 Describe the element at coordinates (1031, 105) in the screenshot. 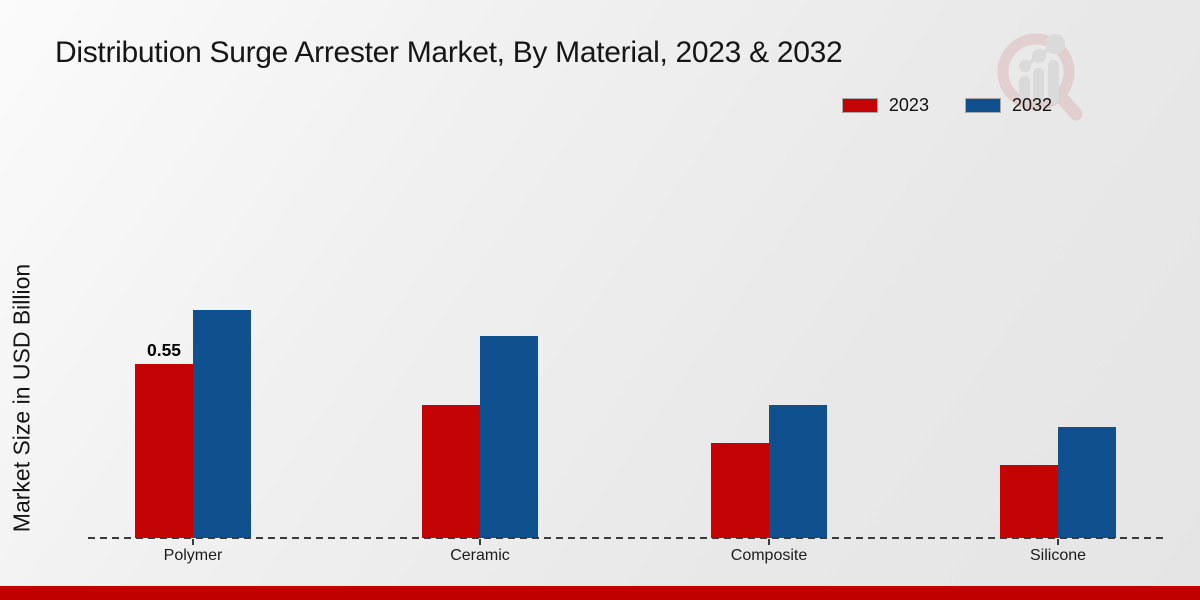

I see `legend-label-2032: 2032` at that location.